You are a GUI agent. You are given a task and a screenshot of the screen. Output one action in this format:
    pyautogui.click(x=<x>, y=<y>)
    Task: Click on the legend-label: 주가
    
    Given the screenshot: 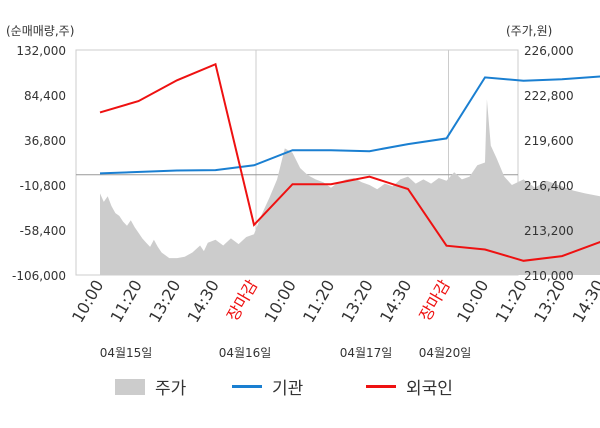 What is the action you would take?
    pyautogui.click(x=171, y=389)
    